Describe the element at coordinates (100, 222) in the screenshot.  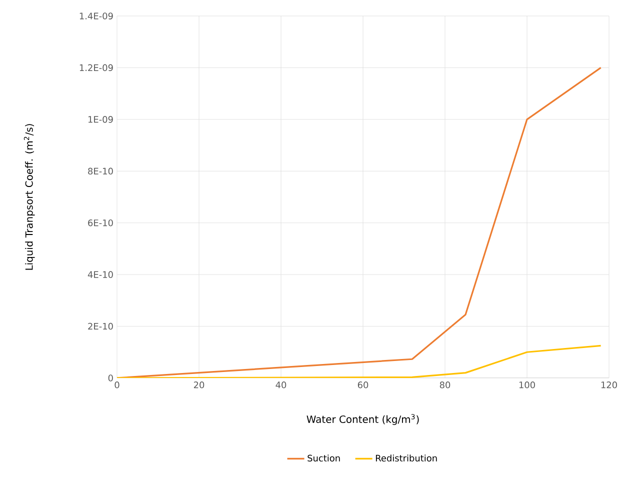
I see `y-tick-label: 6E-10` at that location.